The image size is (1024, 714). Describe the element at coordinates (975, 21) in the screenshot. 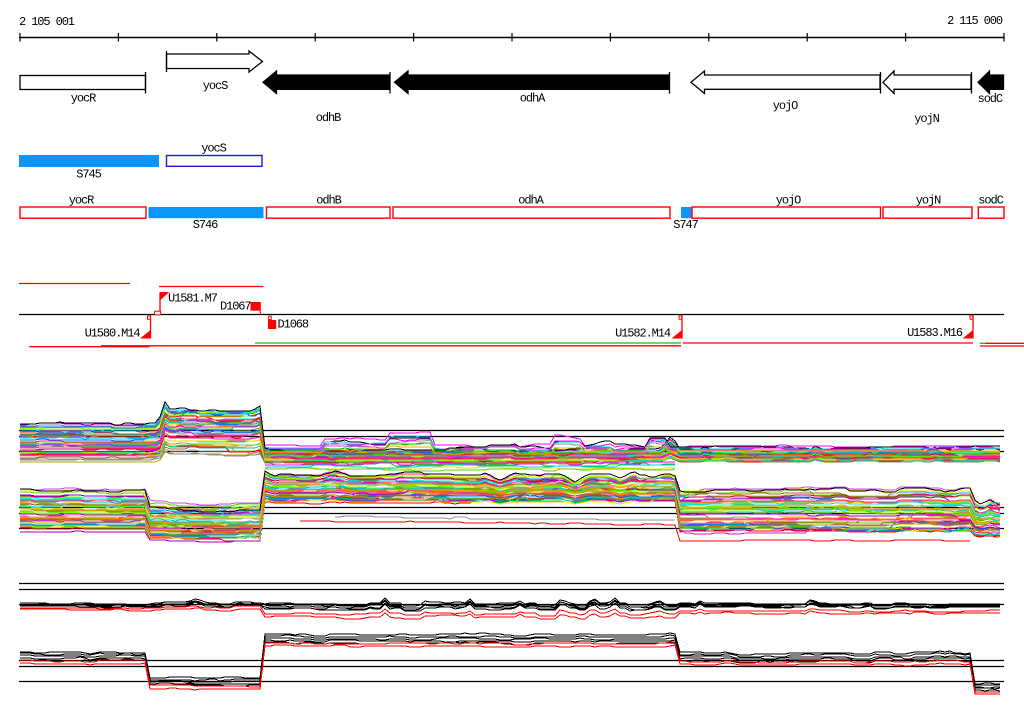

I see `svg-text: 2 115 000` at that location.